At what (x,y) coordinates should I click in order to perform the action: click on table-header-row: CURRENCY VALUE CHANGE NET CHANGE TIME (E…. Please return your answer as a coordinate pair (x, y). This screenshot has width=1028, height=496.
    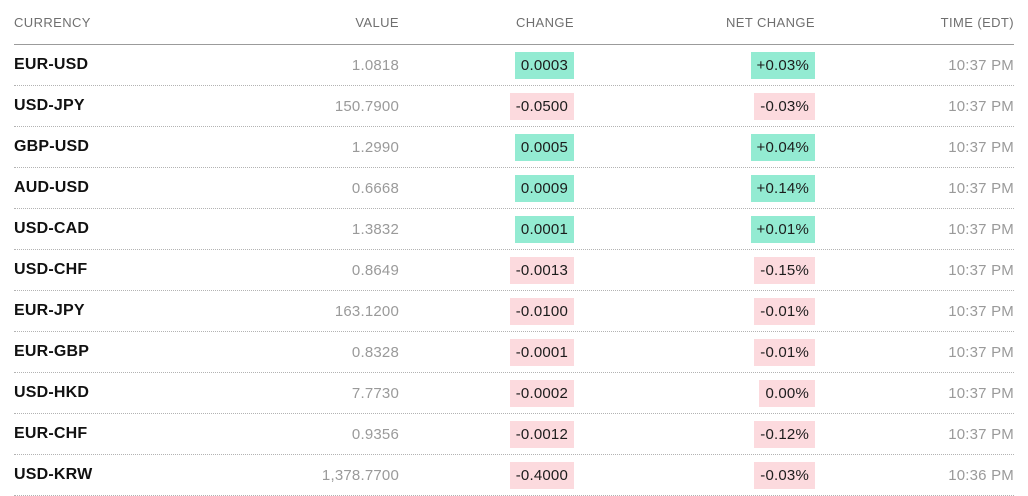
    Looking at the image, I should click on (514, 22).